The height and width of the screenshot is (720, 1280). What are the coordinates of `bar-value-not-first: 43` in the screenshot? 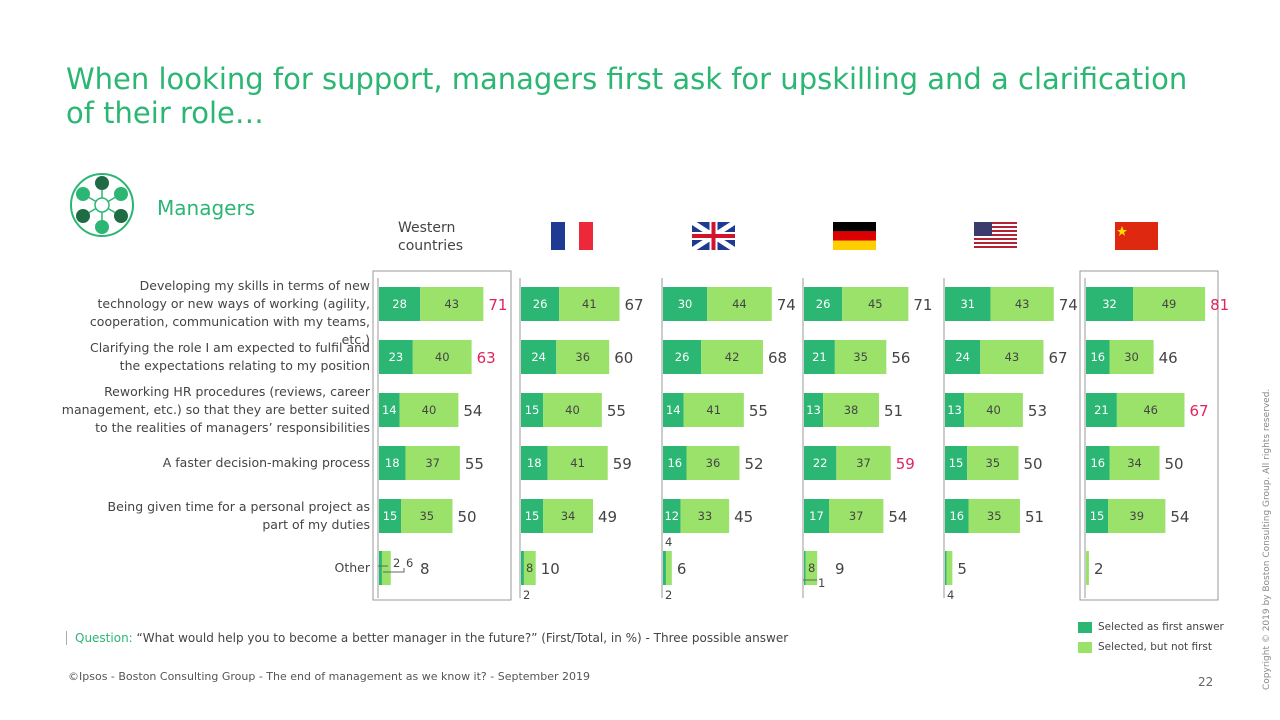 It's located at (451, 304).